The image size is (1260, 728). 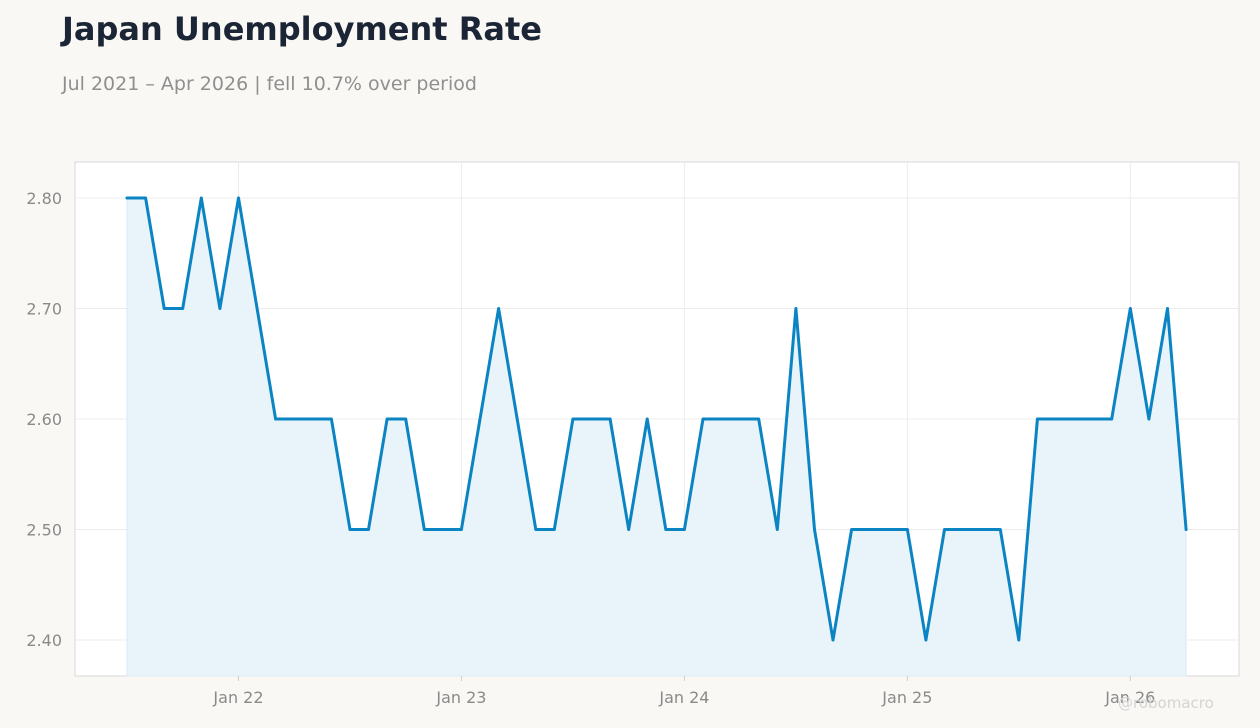 I want to click on x-tick-label: Jan 26, so click(x=1129, y=697).